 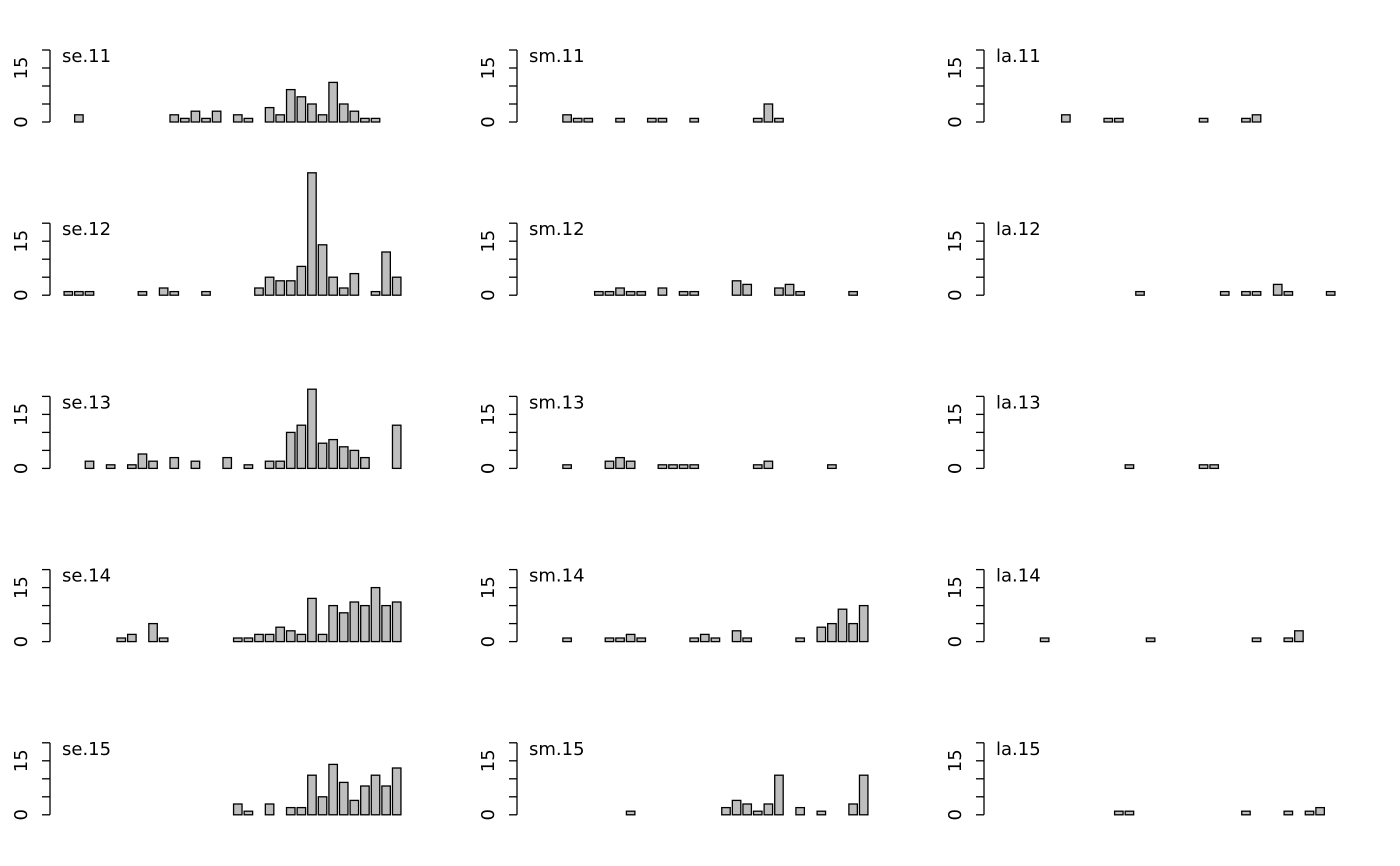 I want to click on panel-title: sm.12, so click(x=557, y=229).